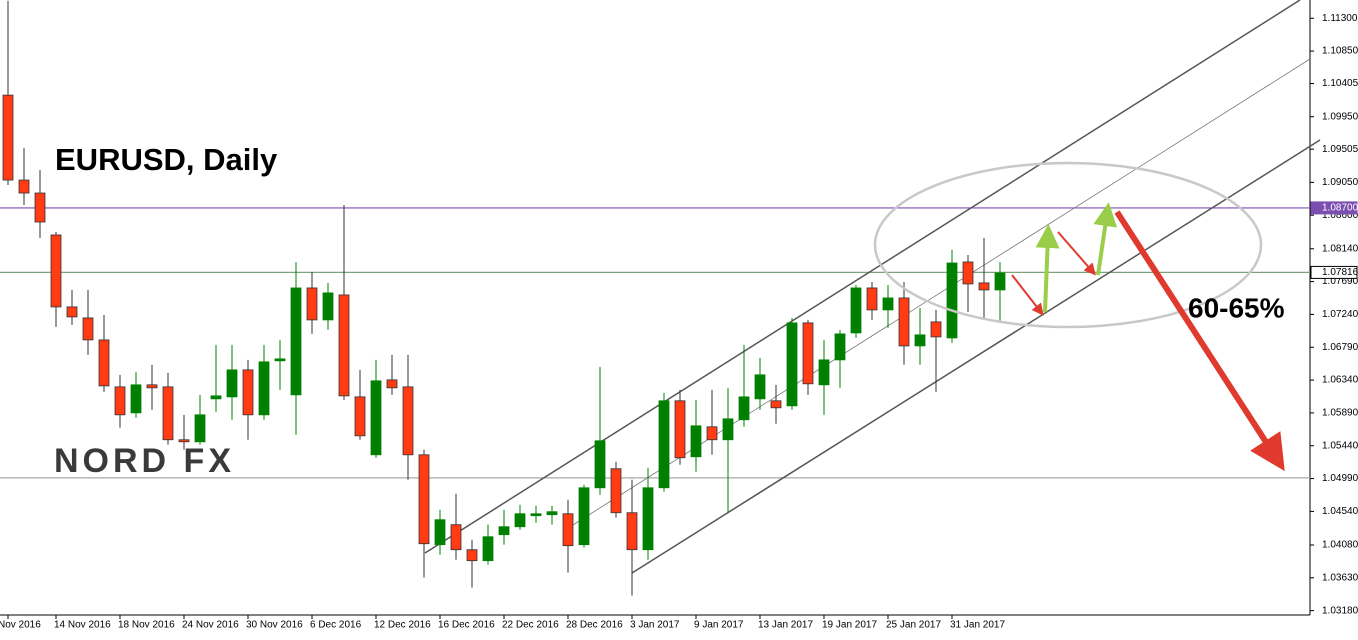 The height and width of the screenshot is (640, 1358). What do you see at coordinates (719, 625) in the screenshot?
I see `x-tick-label: 9 Jan 2017` at bounding box center [719, 625].